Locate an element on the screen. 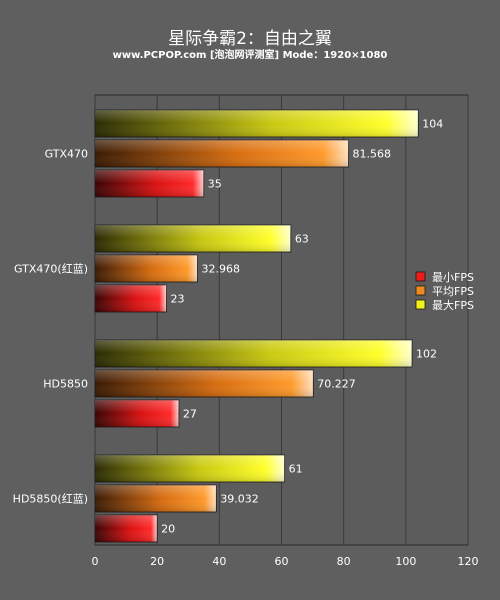  value-label: 32.968 is located at coordinates (220, 269).